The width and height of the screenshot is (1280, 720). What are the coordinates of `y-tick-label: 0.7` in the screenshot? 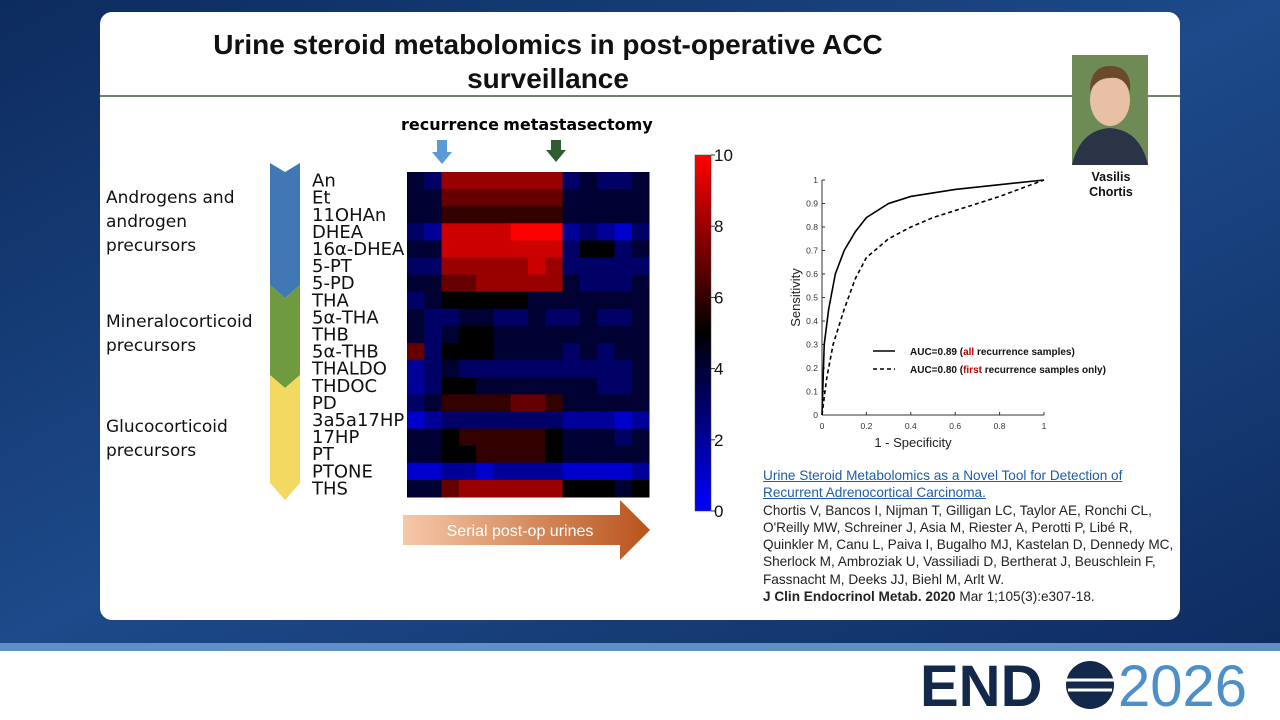 It's located at (812, 251).